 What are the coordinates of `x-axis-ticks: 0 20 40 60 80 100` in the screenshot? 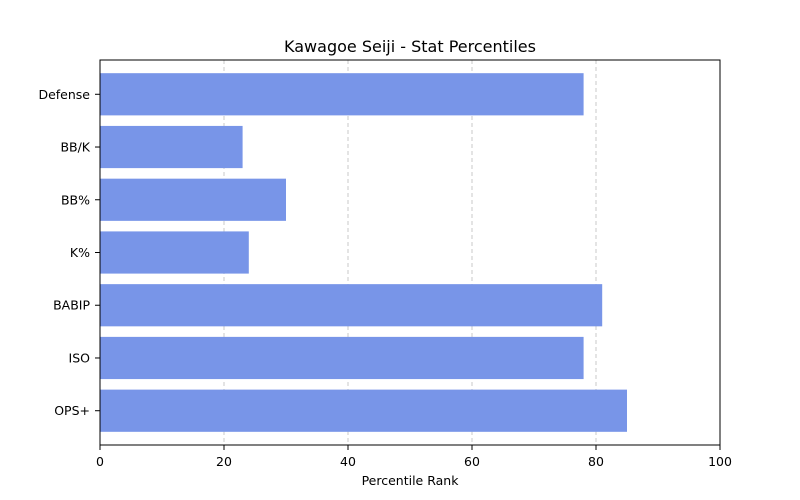 It's located at (414, 457).